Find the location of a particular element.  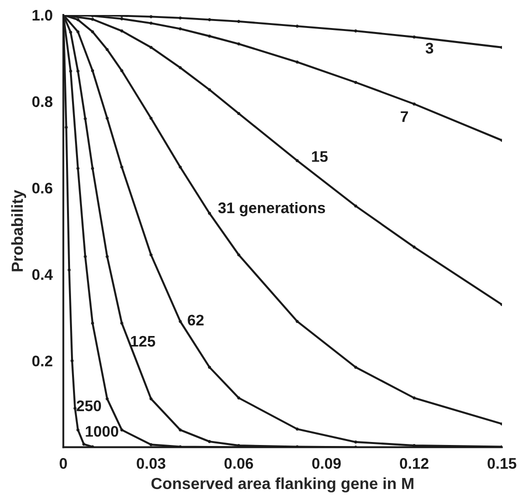

series-label: 7 is located at coordinates (404, 116).